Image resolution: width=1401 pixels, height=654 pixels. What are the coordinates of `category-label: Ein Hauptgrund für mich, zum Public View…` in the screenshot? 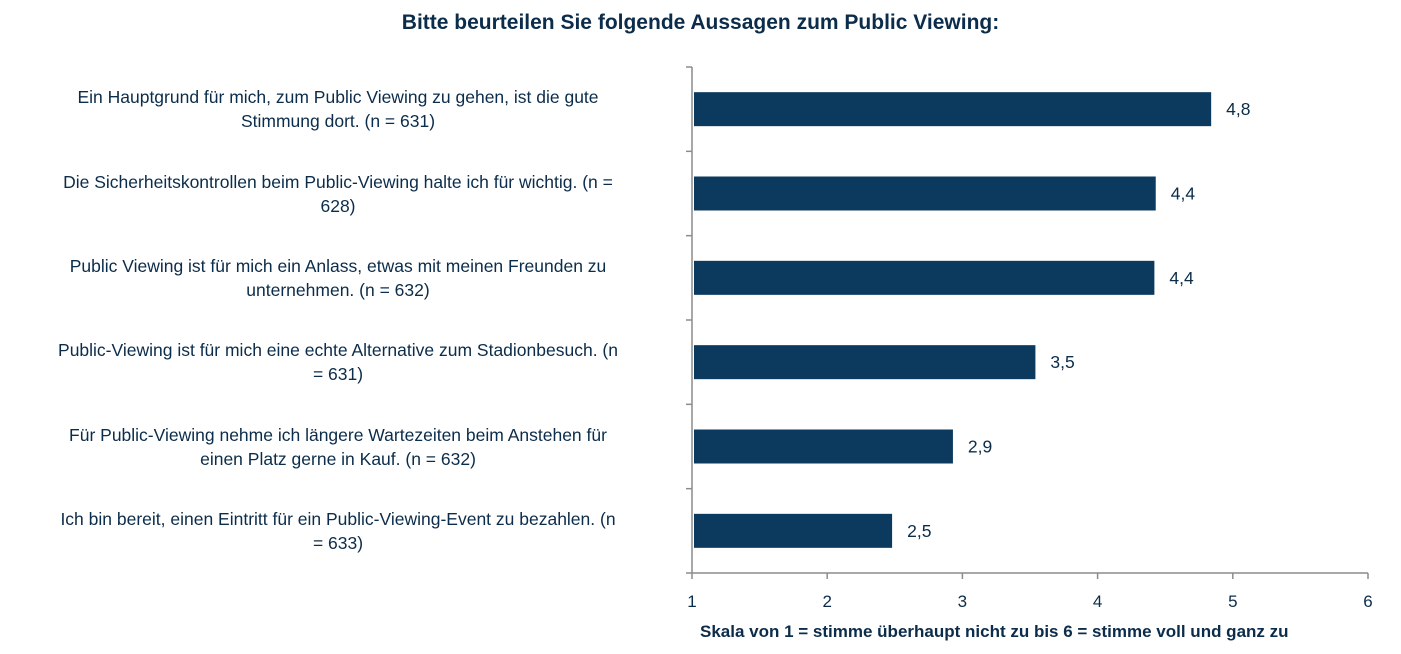 It's located at (338, 109).